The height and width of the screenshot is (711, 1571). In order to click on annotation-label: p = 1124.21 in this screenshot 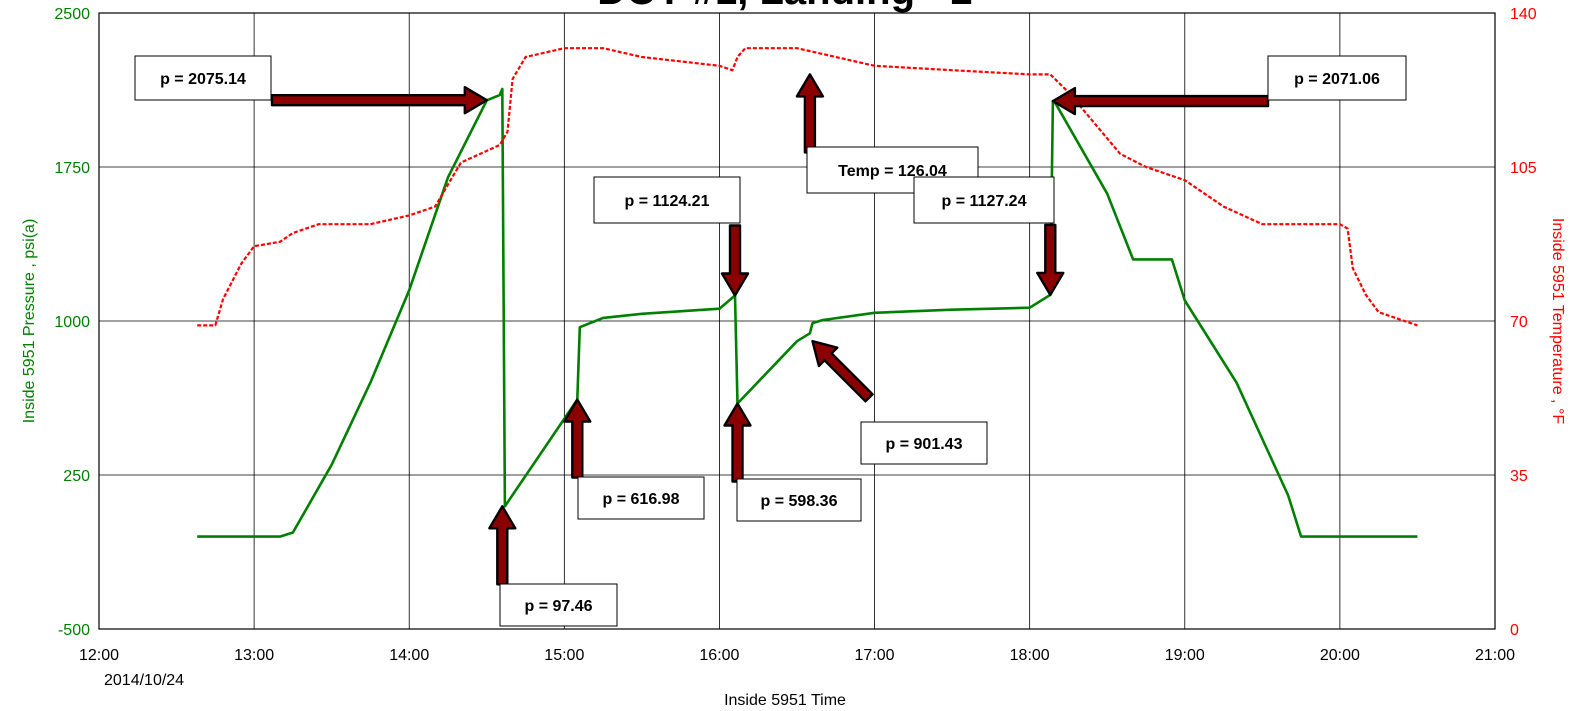, I will do `click(667, 201)`.